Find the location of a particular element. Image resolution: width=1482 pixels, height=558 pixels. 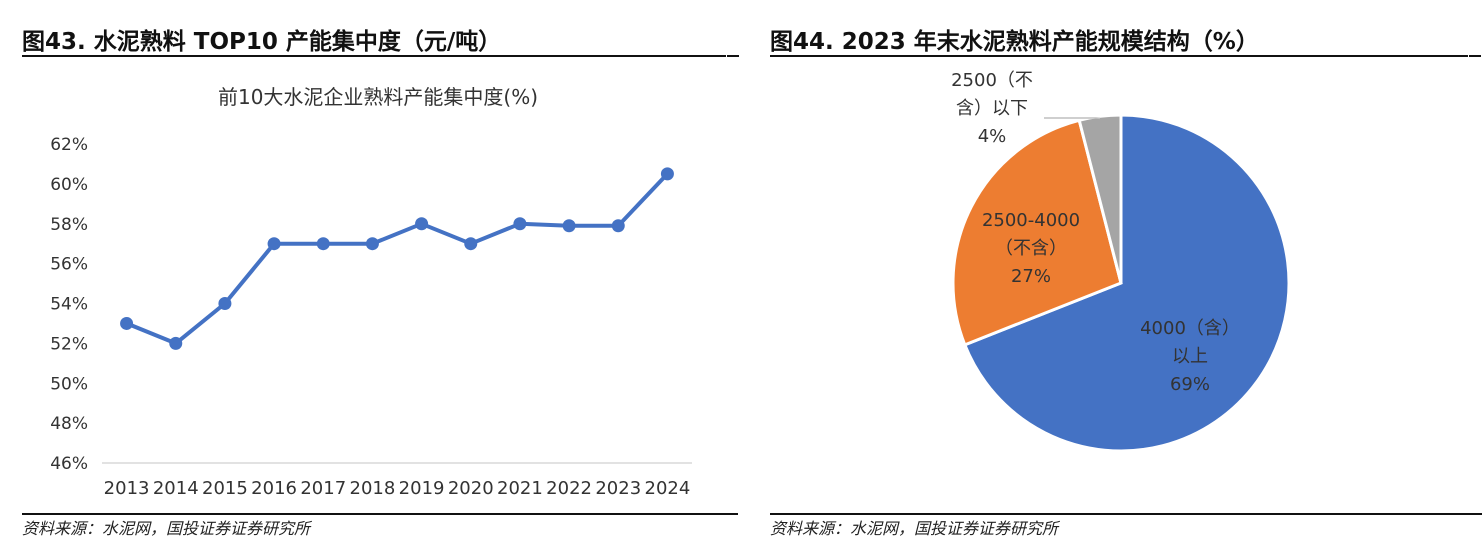

pie-labels: 4000（含）以上 69% 2500-4000 （不含） 27% 2500（不含）以下 4% is located at coordinates (1095, 232).